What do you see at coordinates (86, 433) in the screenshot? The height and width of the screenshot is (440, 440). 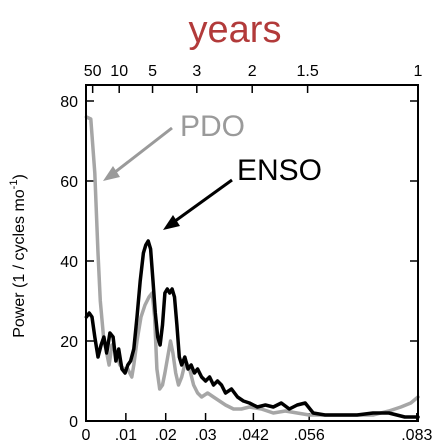 I see `x-tick-label-0: 0` at bounding box center [86, 433].